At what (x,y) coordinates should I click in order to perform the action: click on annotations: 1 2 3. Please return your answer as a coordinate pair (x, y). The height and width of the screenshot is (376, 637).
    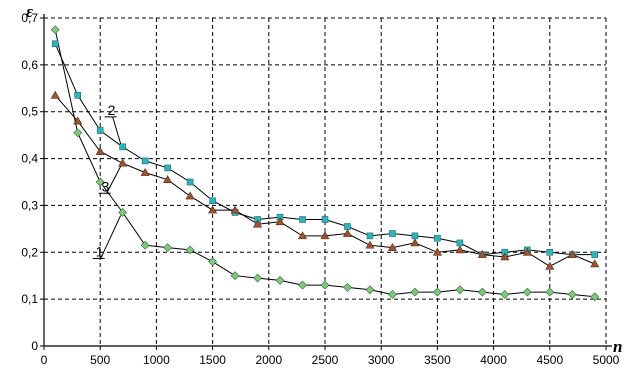
    Looking at the image, I should click on (107, 180).